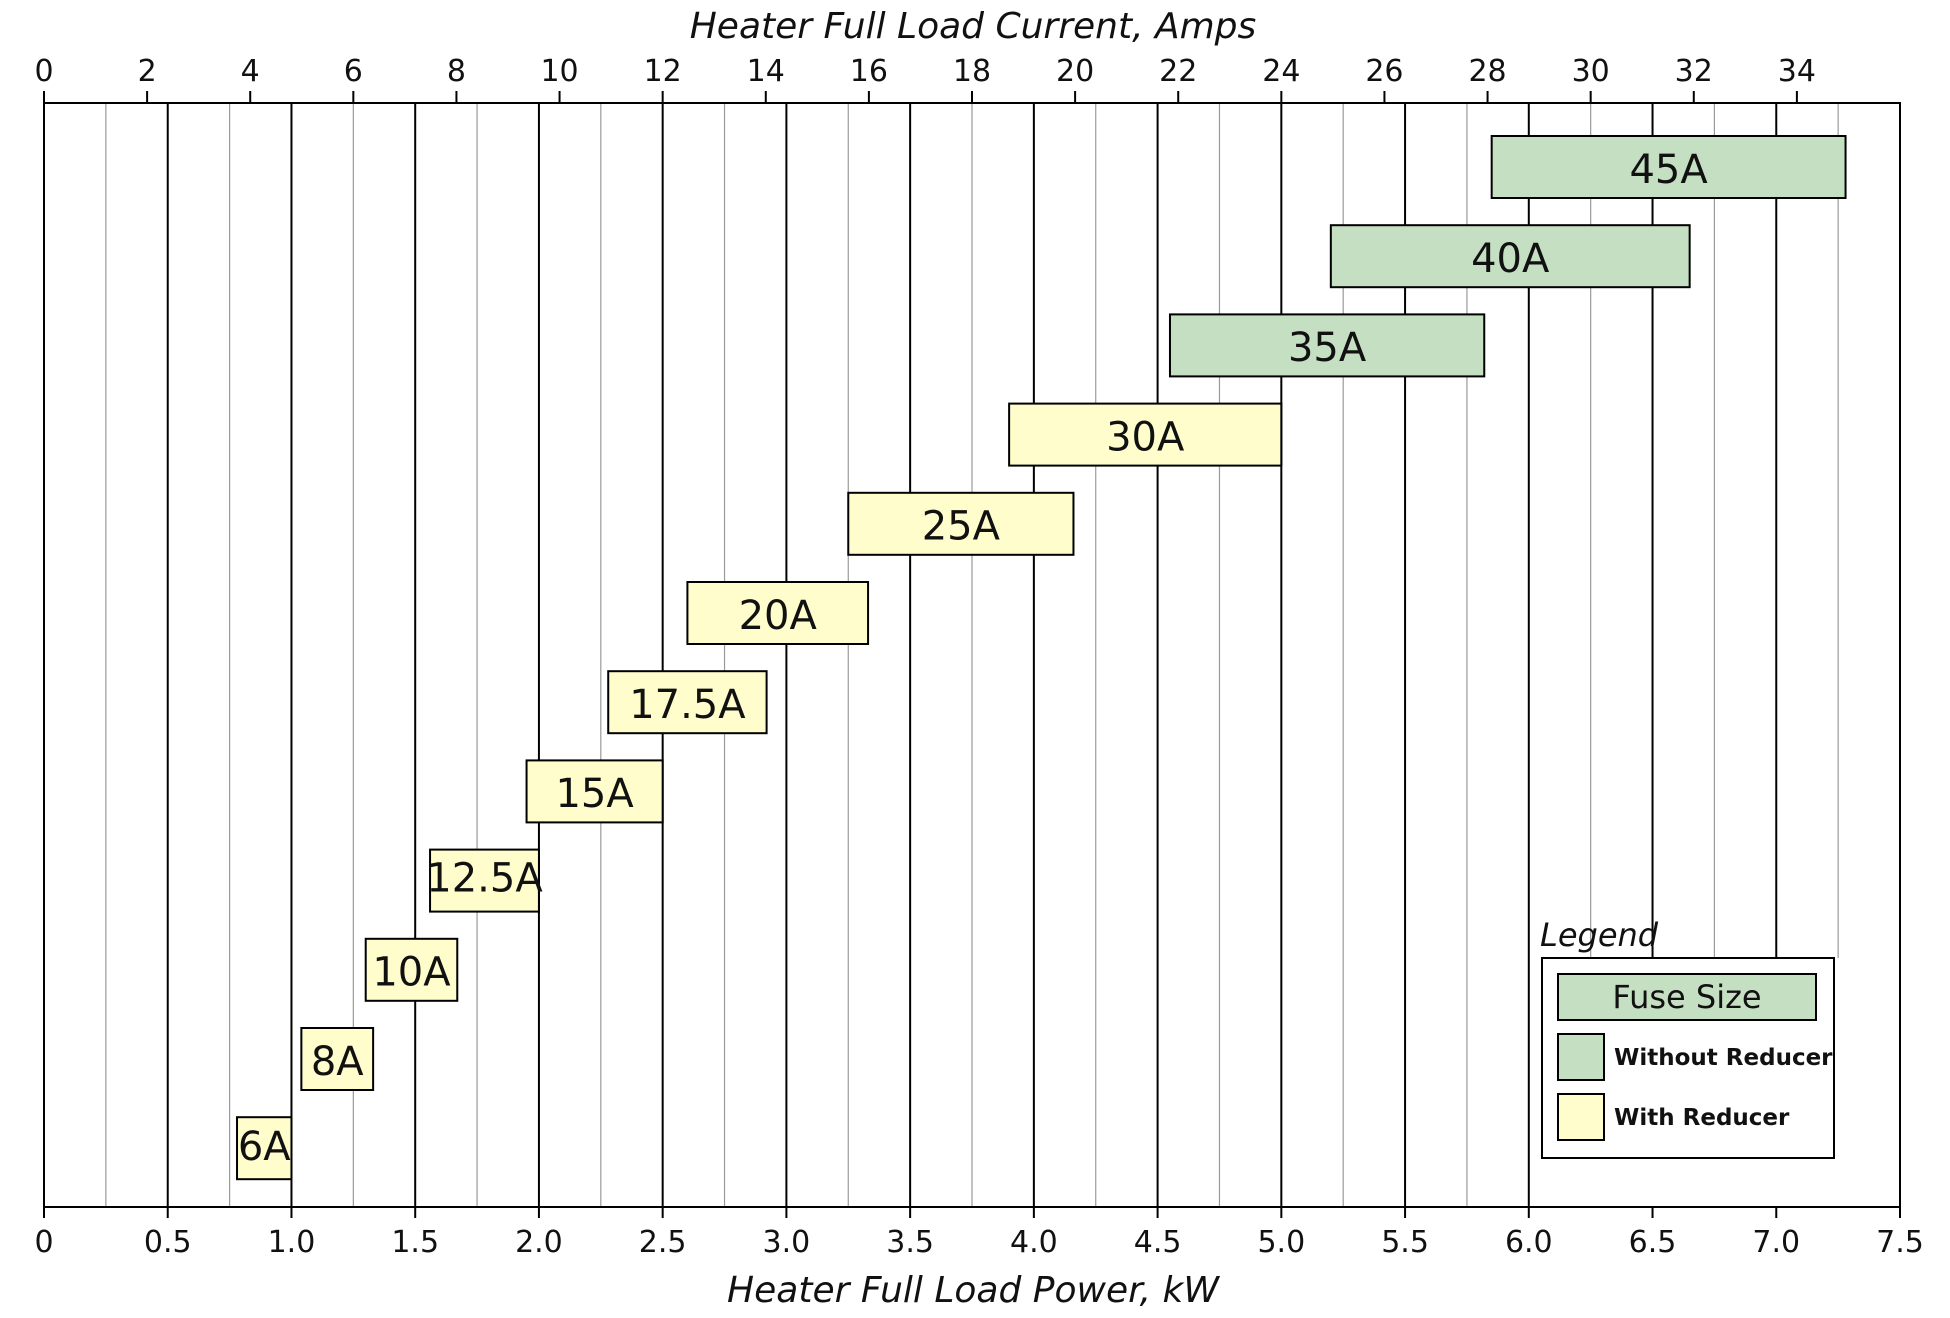 The width and height of the screenshot is (1950, 1318). What do you see at coordinates (910, 1242) in the screenshot?
I see `bottom-axis-tick-label: 3.5` at bounding box center [910, 1242].